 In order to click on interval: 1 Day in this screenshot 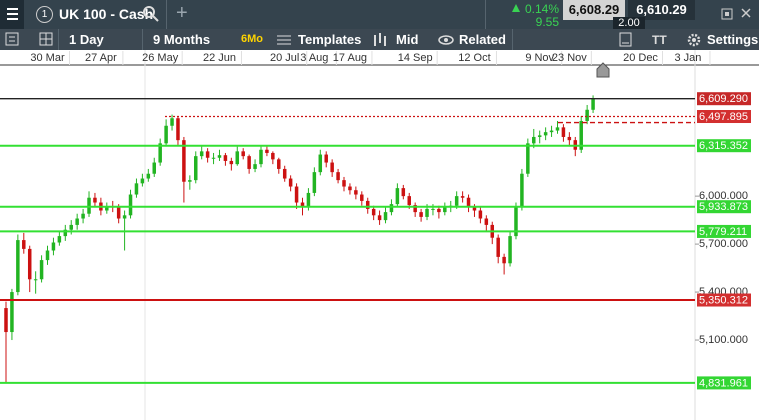, I will do `click(86, 39)`.